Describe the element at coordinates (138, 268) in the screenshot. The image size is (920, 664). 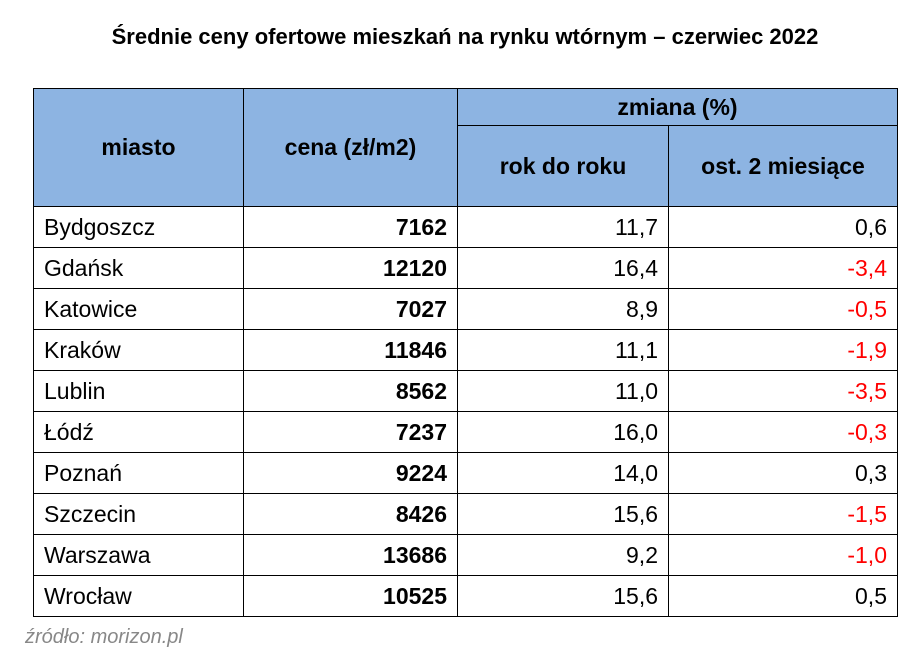
I see `cell-city: Gdańsk` at that location.